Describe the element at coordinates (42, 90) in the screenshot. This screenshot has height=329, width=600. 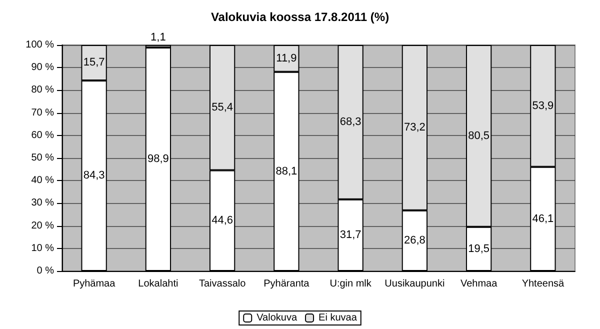
I see `y-tick-label: 80 %` at that location.